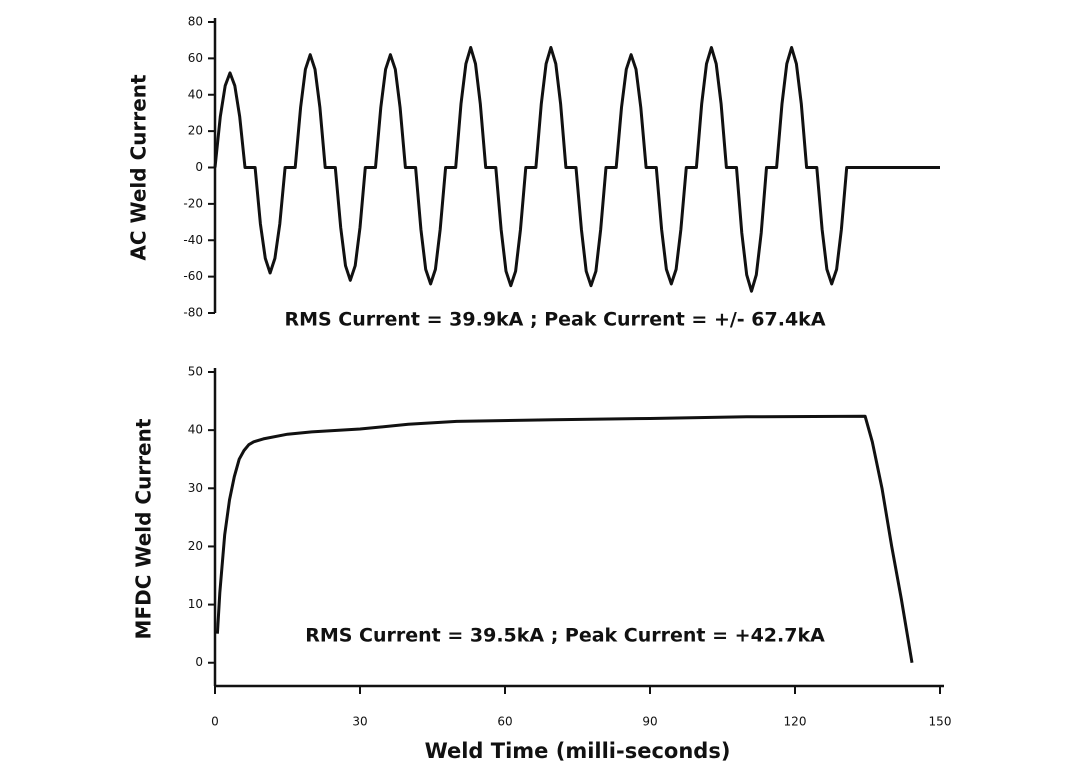  Describe the element at coordinates (195, 372) in the screenshot. I see `y-tick-label: 50` at that location.